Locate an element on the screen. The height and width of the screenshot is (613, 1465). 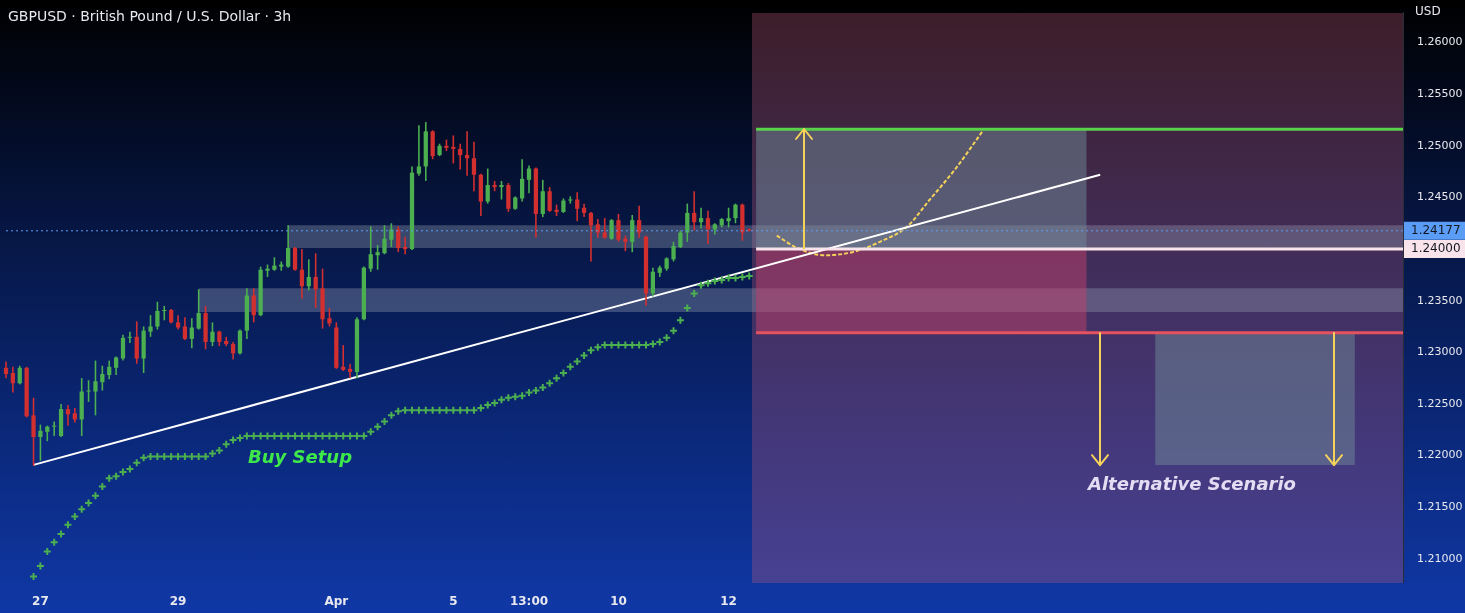
y-tick-label: 1.22000 is located at coordinates (1440, 455).